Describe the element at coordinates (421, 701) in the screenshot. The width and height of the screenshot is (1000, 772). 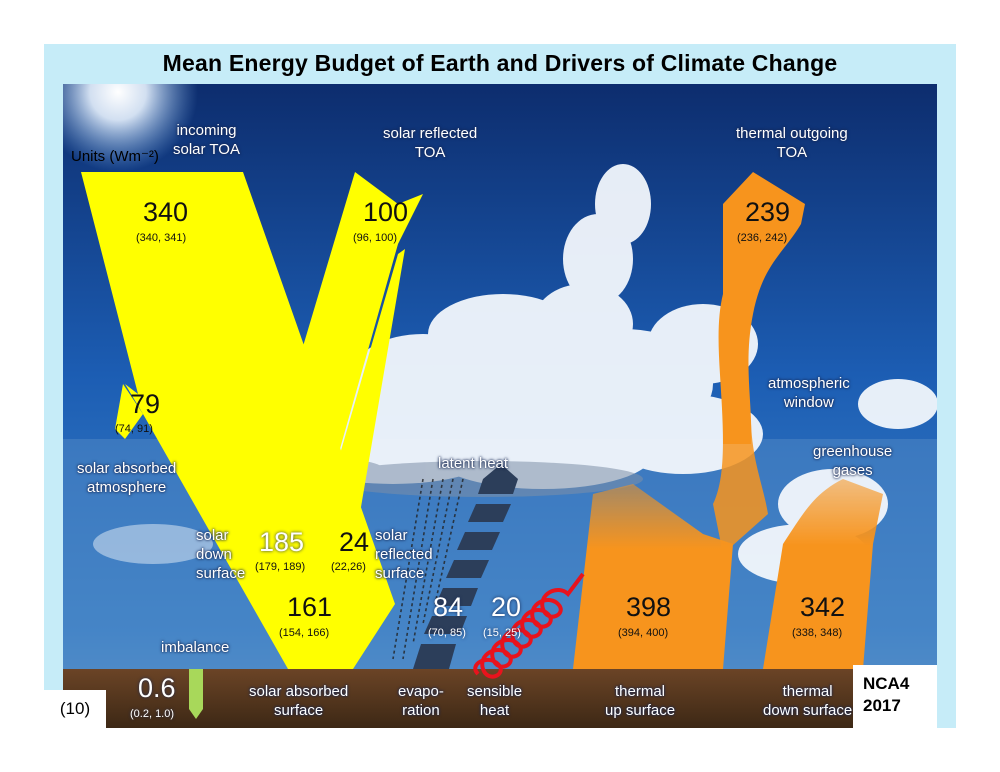
I see `evaporation-label: evapo-ration` at that location.